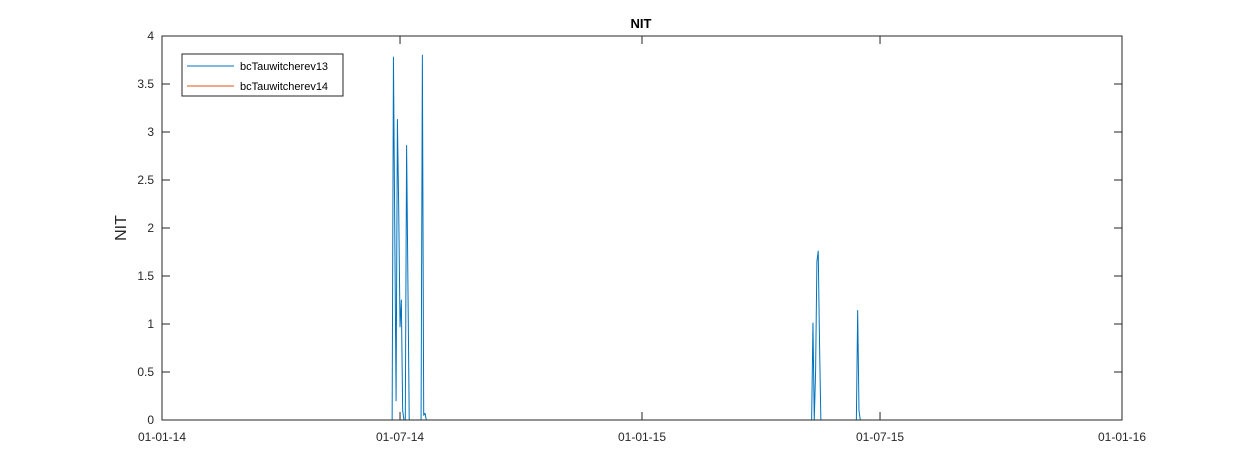  I want to click on x-tick-label: 01-01-14, so click(162, 437).